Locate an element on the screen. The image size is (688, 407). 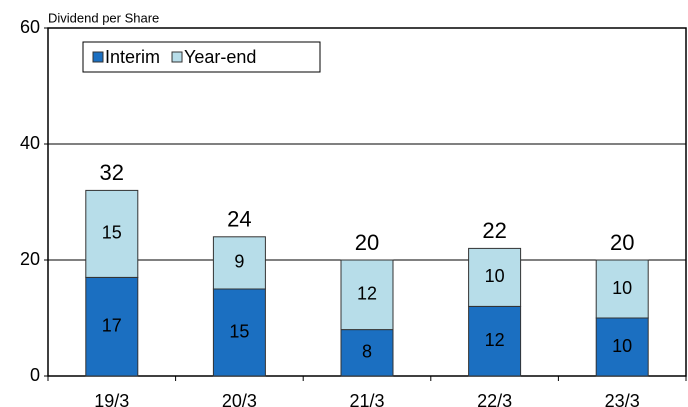
y-tick-label: 60 is located at coordinates (30, 27).